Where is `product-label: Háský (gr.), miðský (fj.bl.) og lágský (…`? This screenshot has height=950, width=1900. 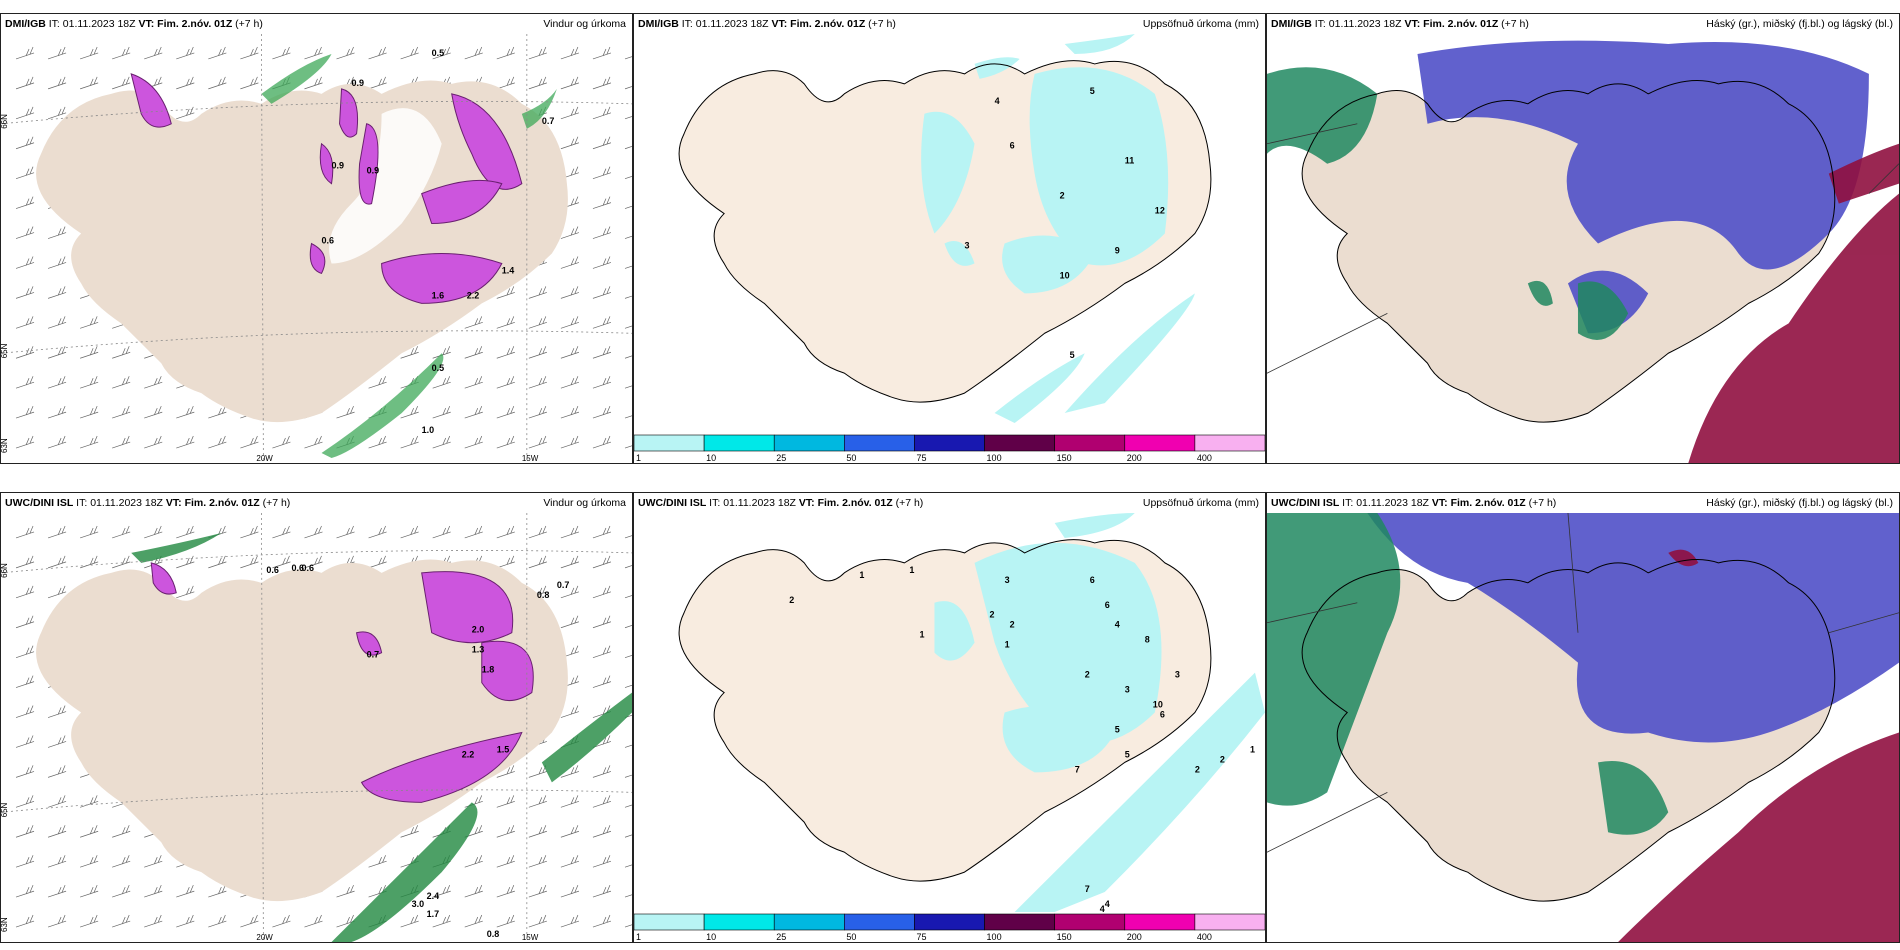
product-label: Háský (gr.), miðský (fj.bl.) og lágský (… is located at coordinates (1799, 503).